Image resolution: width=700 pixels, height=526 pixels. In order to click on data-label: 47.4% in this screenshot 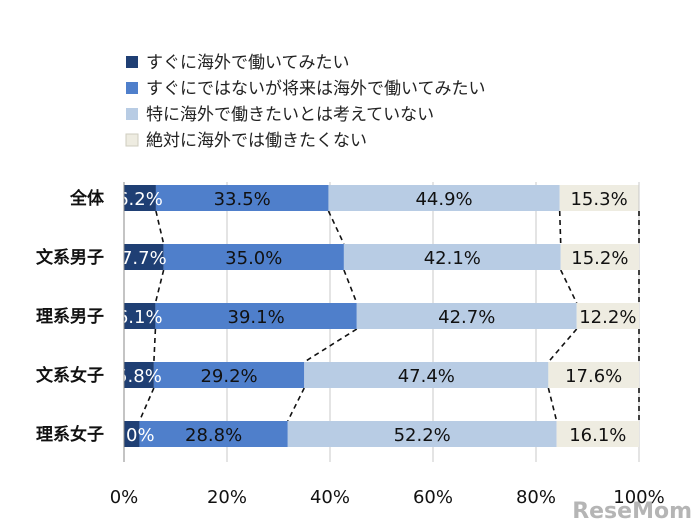, I will do `click(426, 376)`.